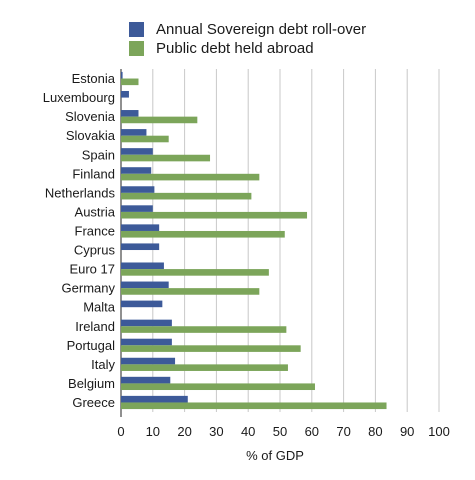 This screenshot has height=480, width=475. I want to click on legend-label-2: Public debt held abroad, so click(235, 48).